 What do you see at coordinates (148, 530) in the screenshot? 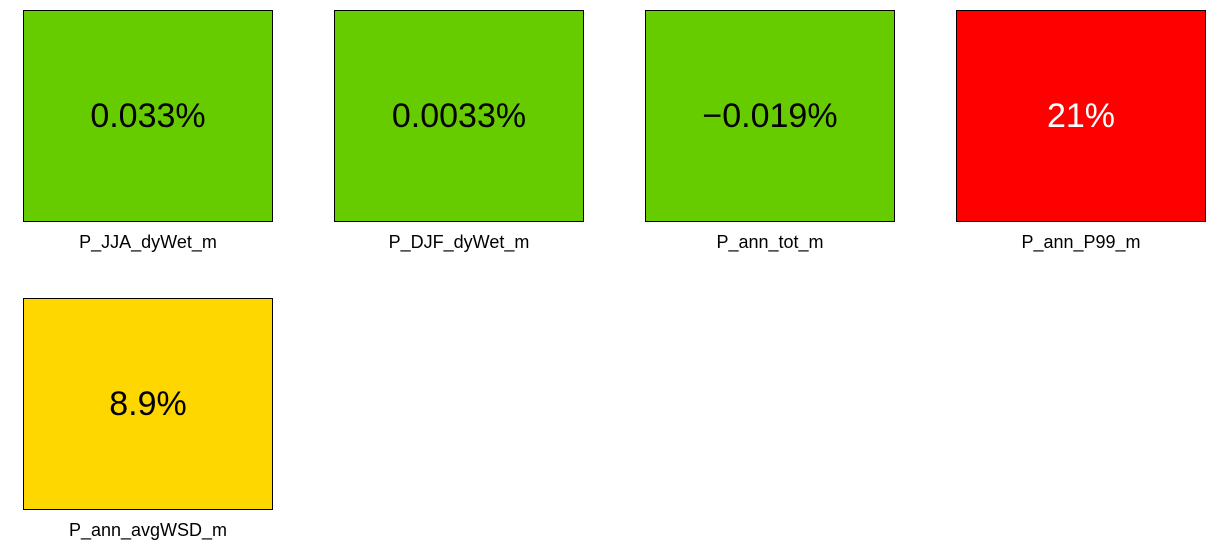
I see `tile-label: P_ann_avgWSD_m` at bounding box center [148, 530].